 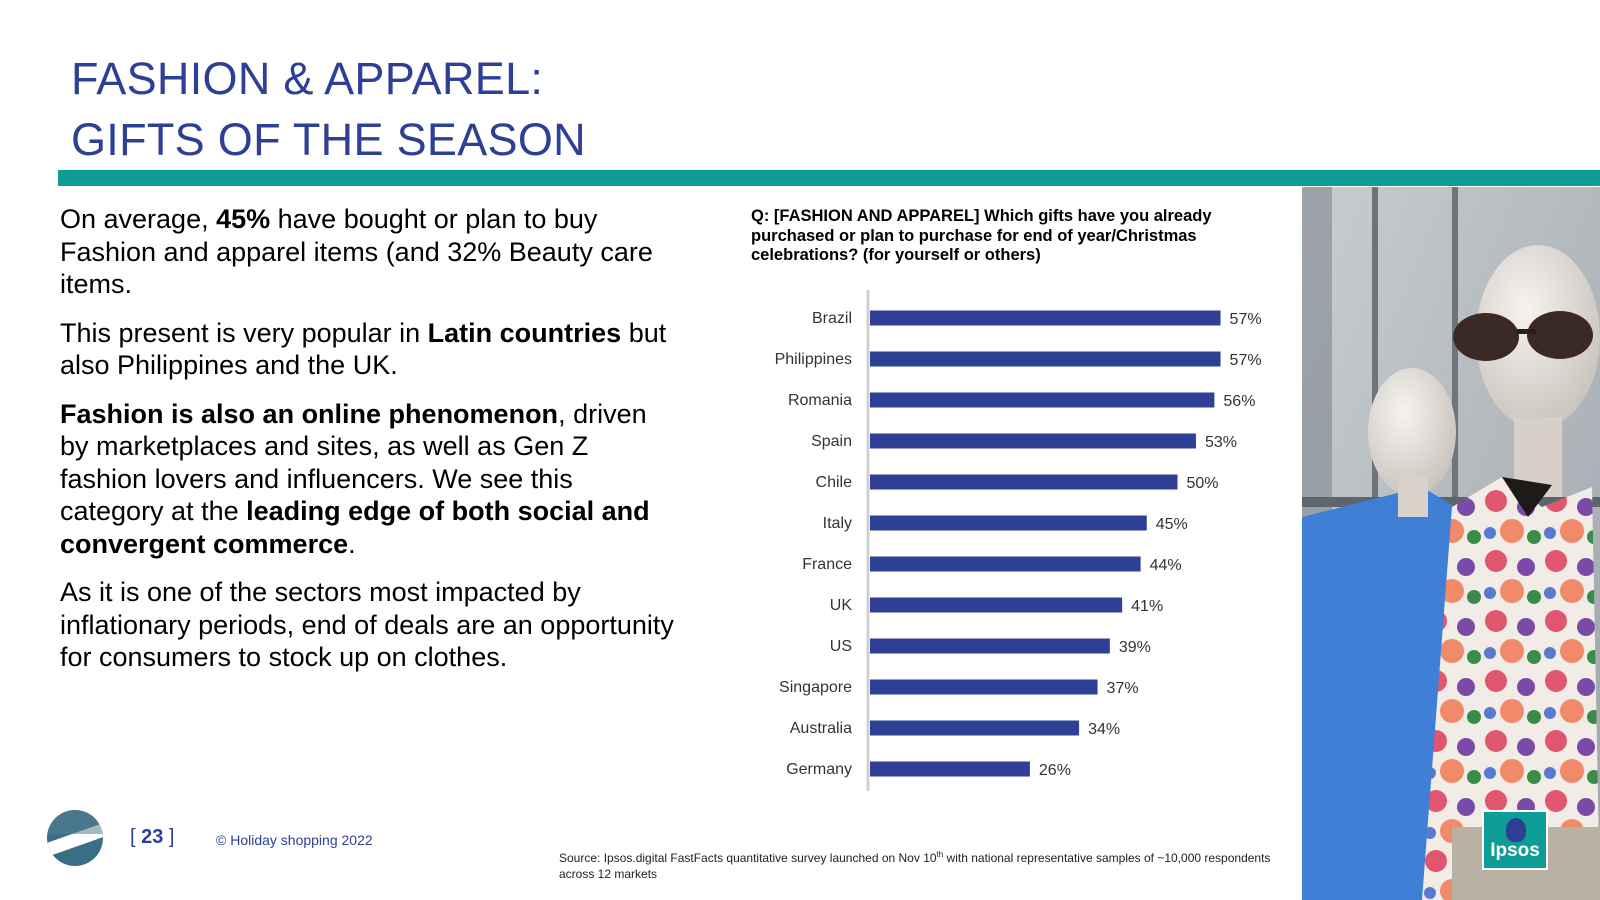 What do you see at coordinates (813, 359) in the screenshot?
I see `category-label: Philippines` at bounding box center [813, 359].